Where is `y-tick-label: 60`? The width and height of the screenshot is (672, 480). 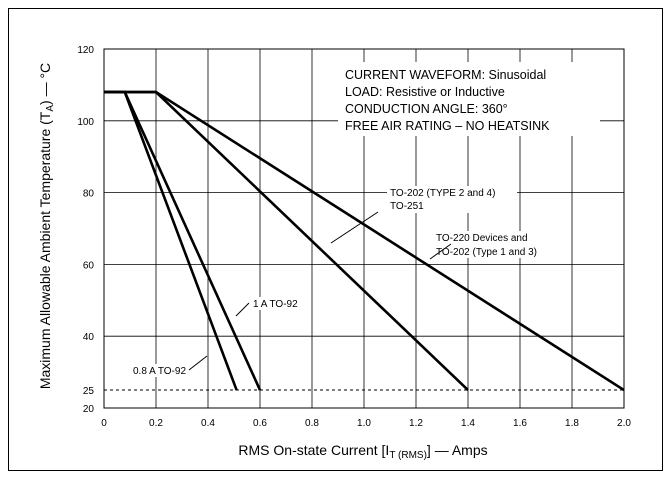
y-tick-label: 60 is located at coordinates (89, 265).